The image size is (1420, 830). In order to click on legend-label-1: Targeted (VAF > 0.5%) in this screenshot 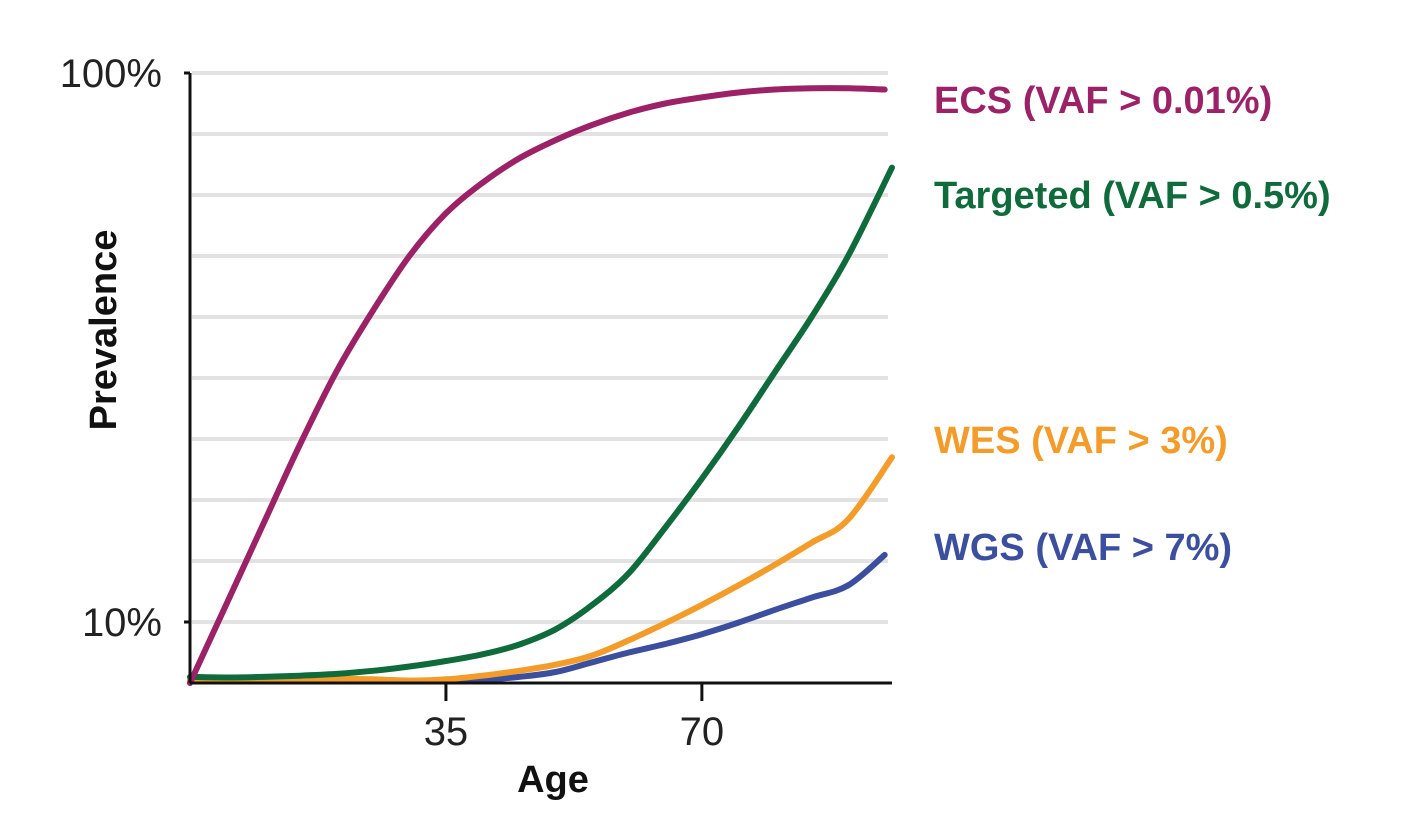, I will do `click(1132, 196)`.